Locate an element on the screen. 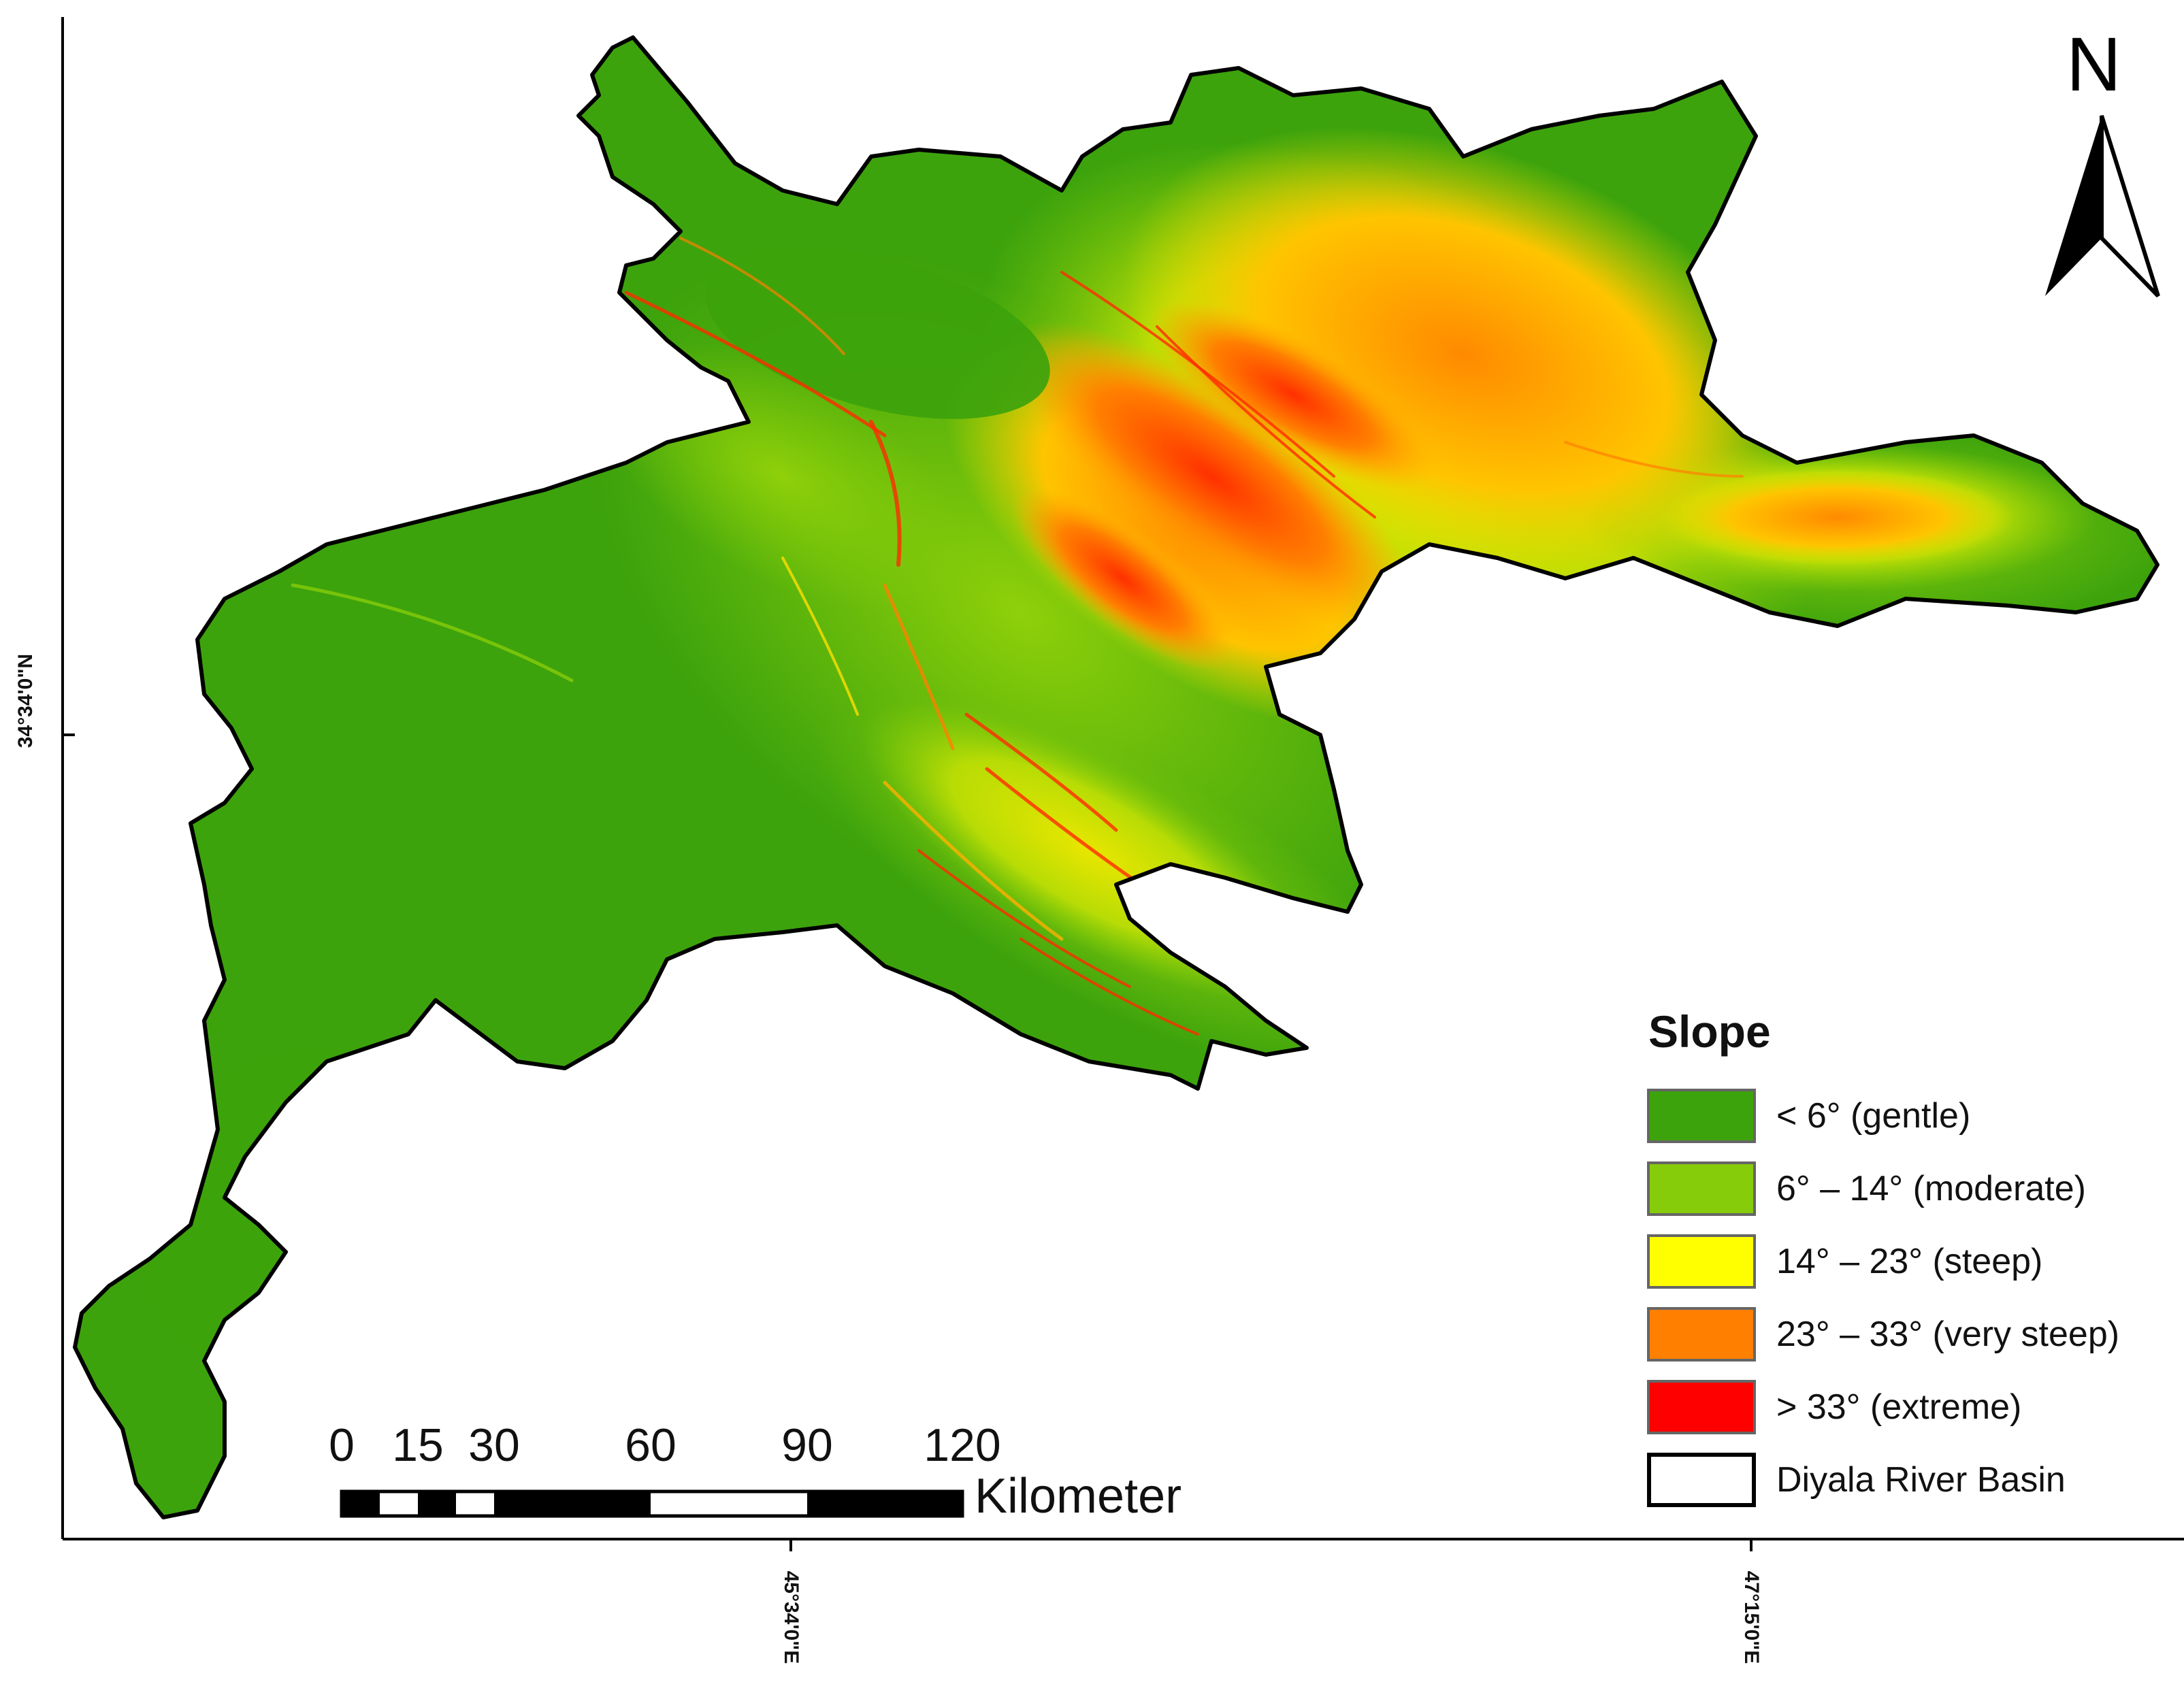  latitude-label: 34°34'0"N is located at coordinates (25, 700).